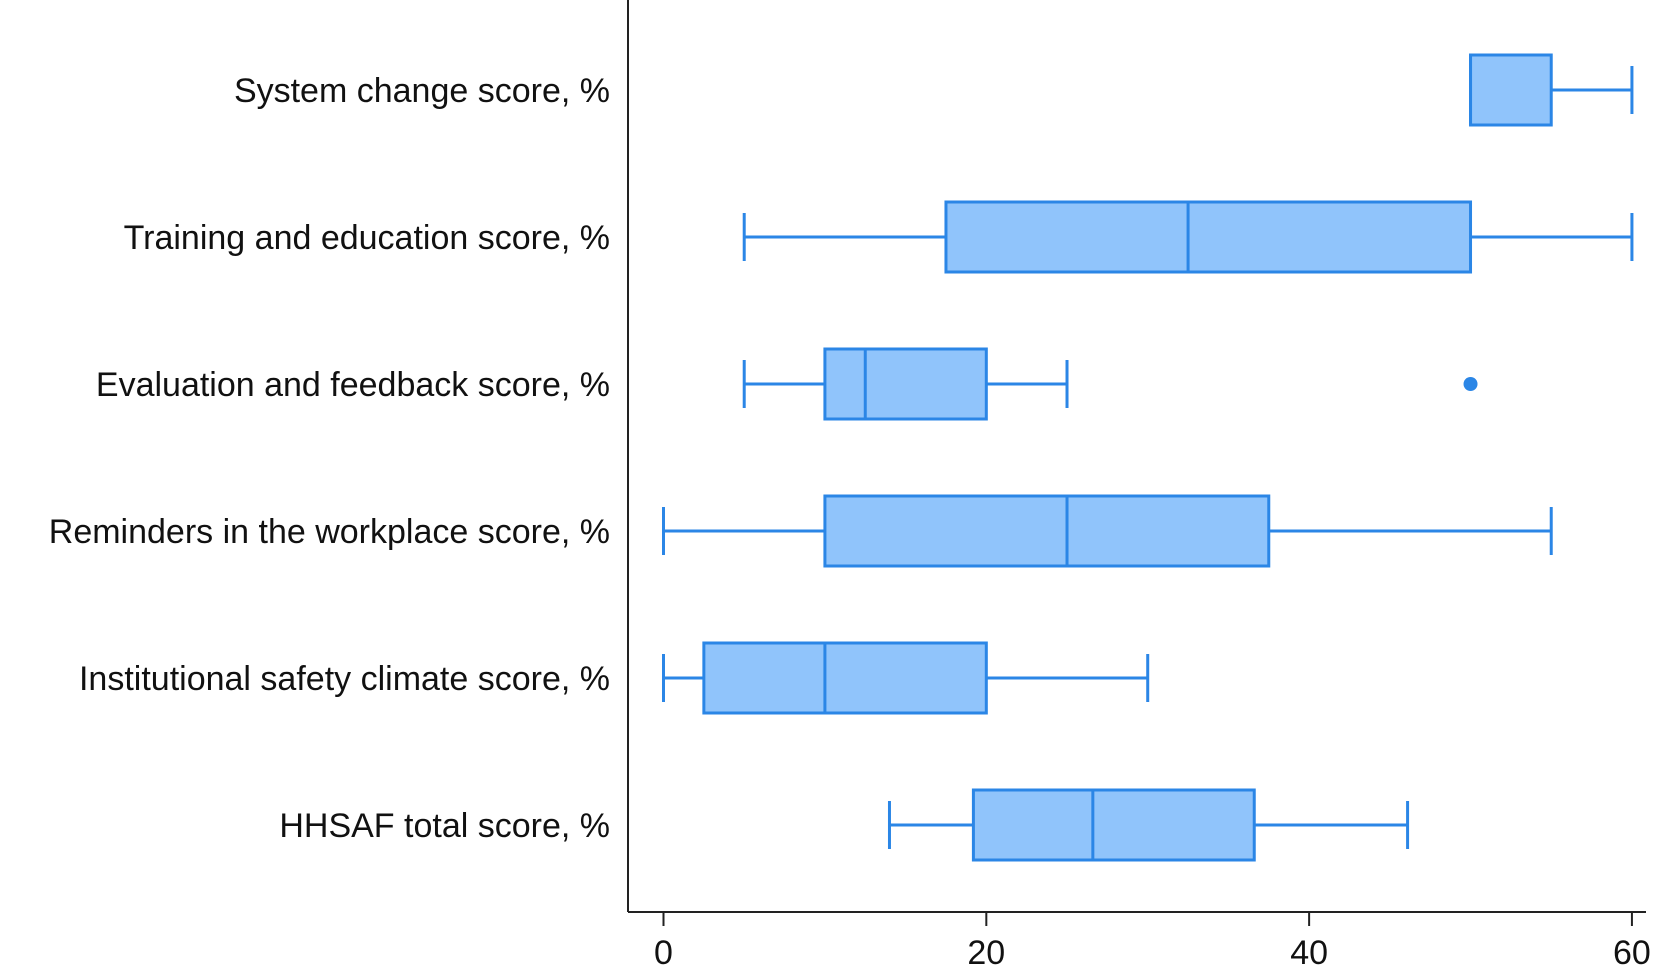 The width and height of the screenshot is (1663, 968). I want to click on x-axis-ticks: 0 20 40 60, so click(1152, 940).